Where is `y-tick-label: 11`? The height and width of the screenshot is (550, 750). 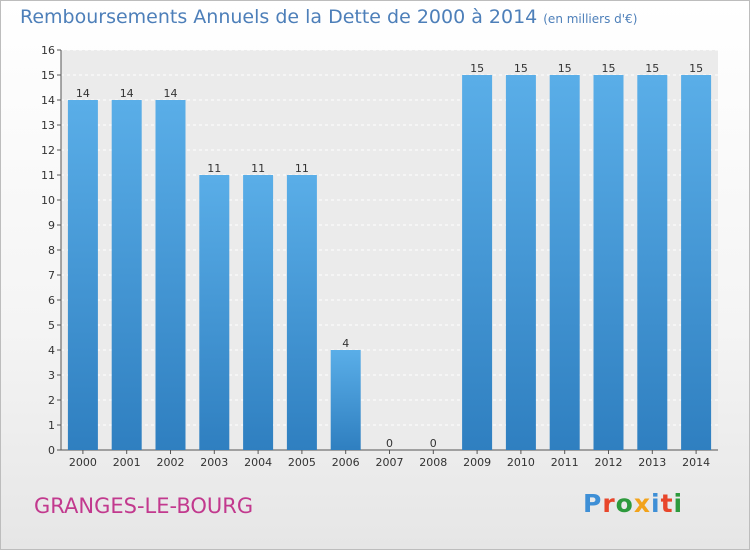
y-tick-label: 11 is located at coordinates (48, 175).